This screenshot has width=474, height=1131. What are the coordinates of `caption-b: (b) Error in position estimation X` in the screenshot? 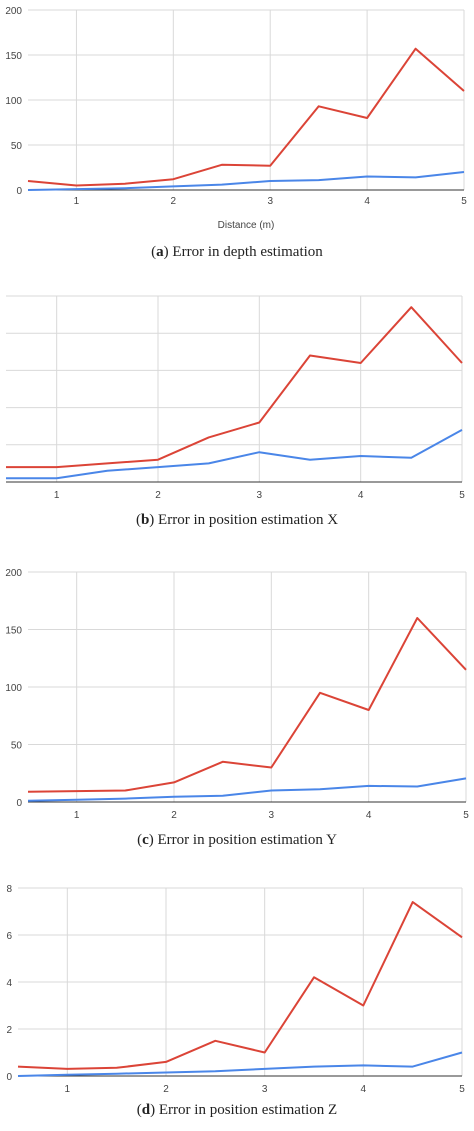 It's located at (237, 520).